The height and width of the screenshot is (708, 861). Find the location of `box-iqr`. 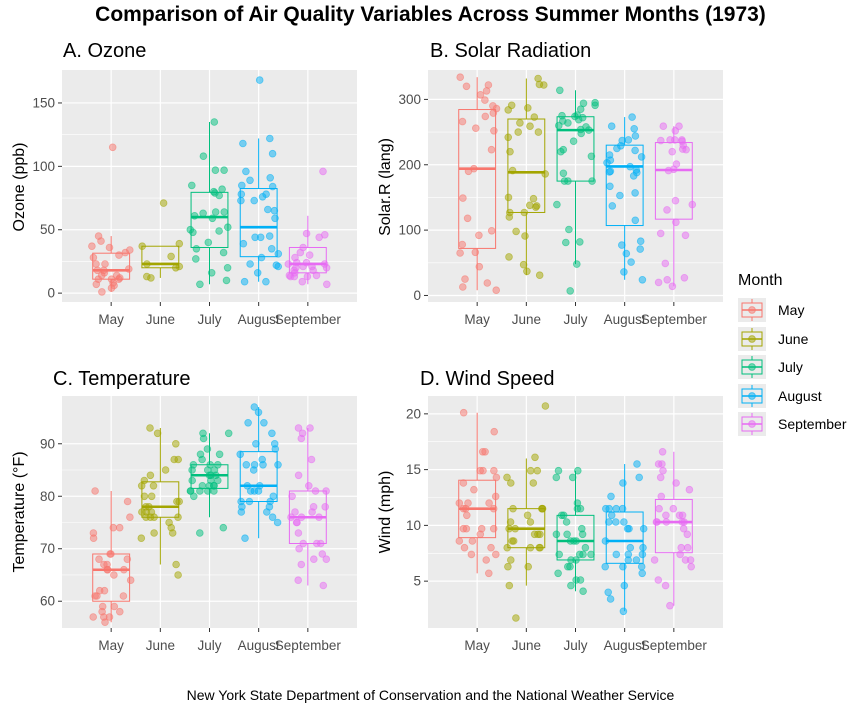

box-iqr is located at coordinates (209, 219).